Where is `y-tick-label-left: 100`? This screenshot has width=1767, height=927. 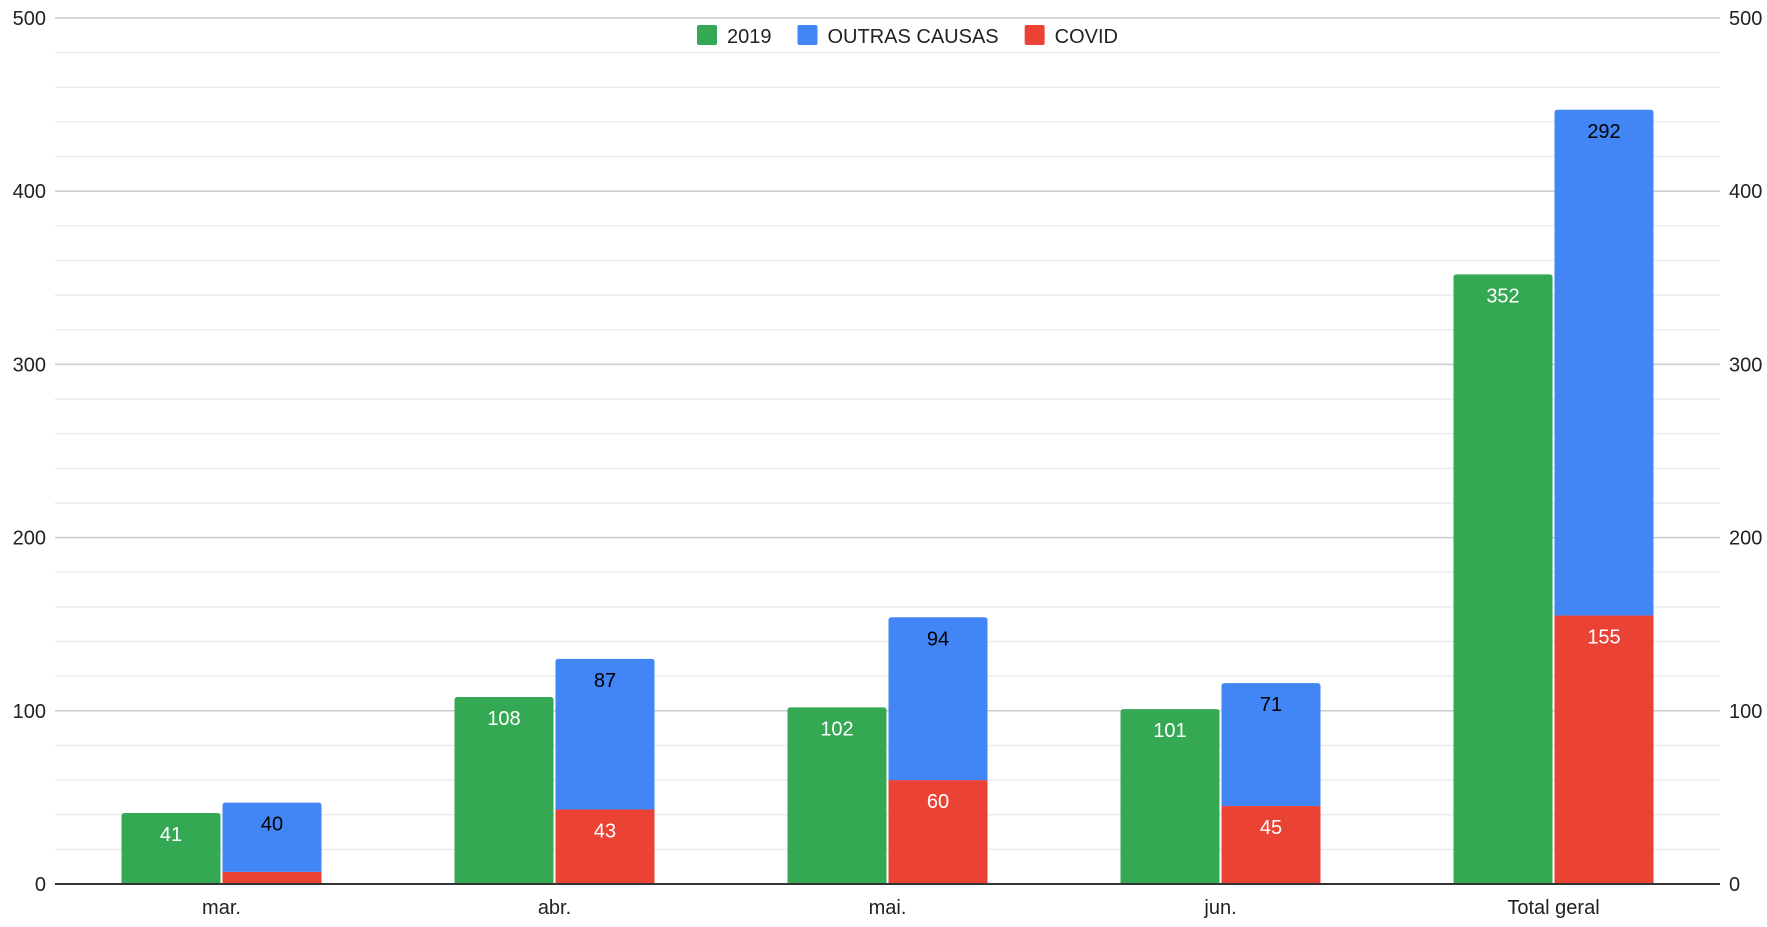 y-tick-label-left: 100 is located at coordinates (29, 712).